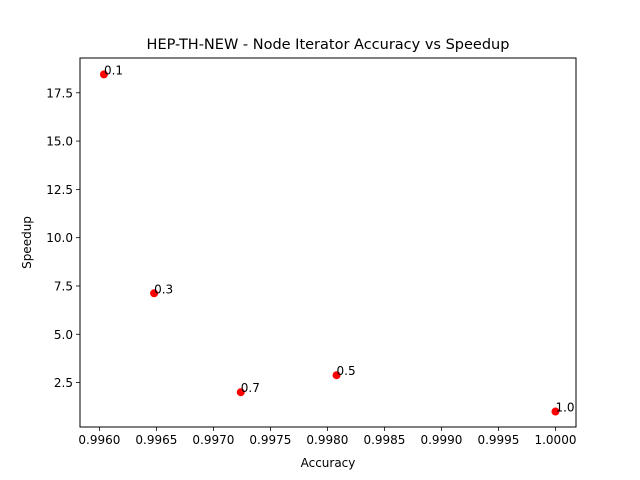 This screenshot has height=480, width=640. Describe the element at coordinates (270, 440) in the screenshot. I see `x-tick-label: 0.9975` at that location.